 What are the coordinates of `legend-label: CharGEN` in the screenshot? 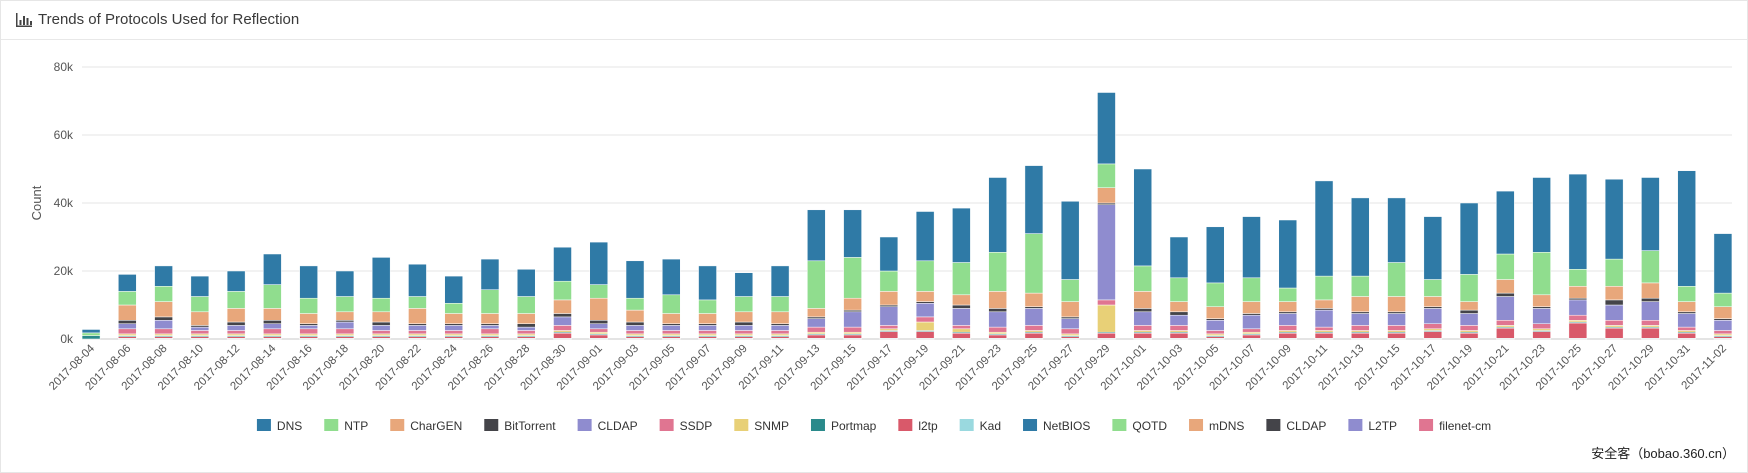 It's located at (436, 426).